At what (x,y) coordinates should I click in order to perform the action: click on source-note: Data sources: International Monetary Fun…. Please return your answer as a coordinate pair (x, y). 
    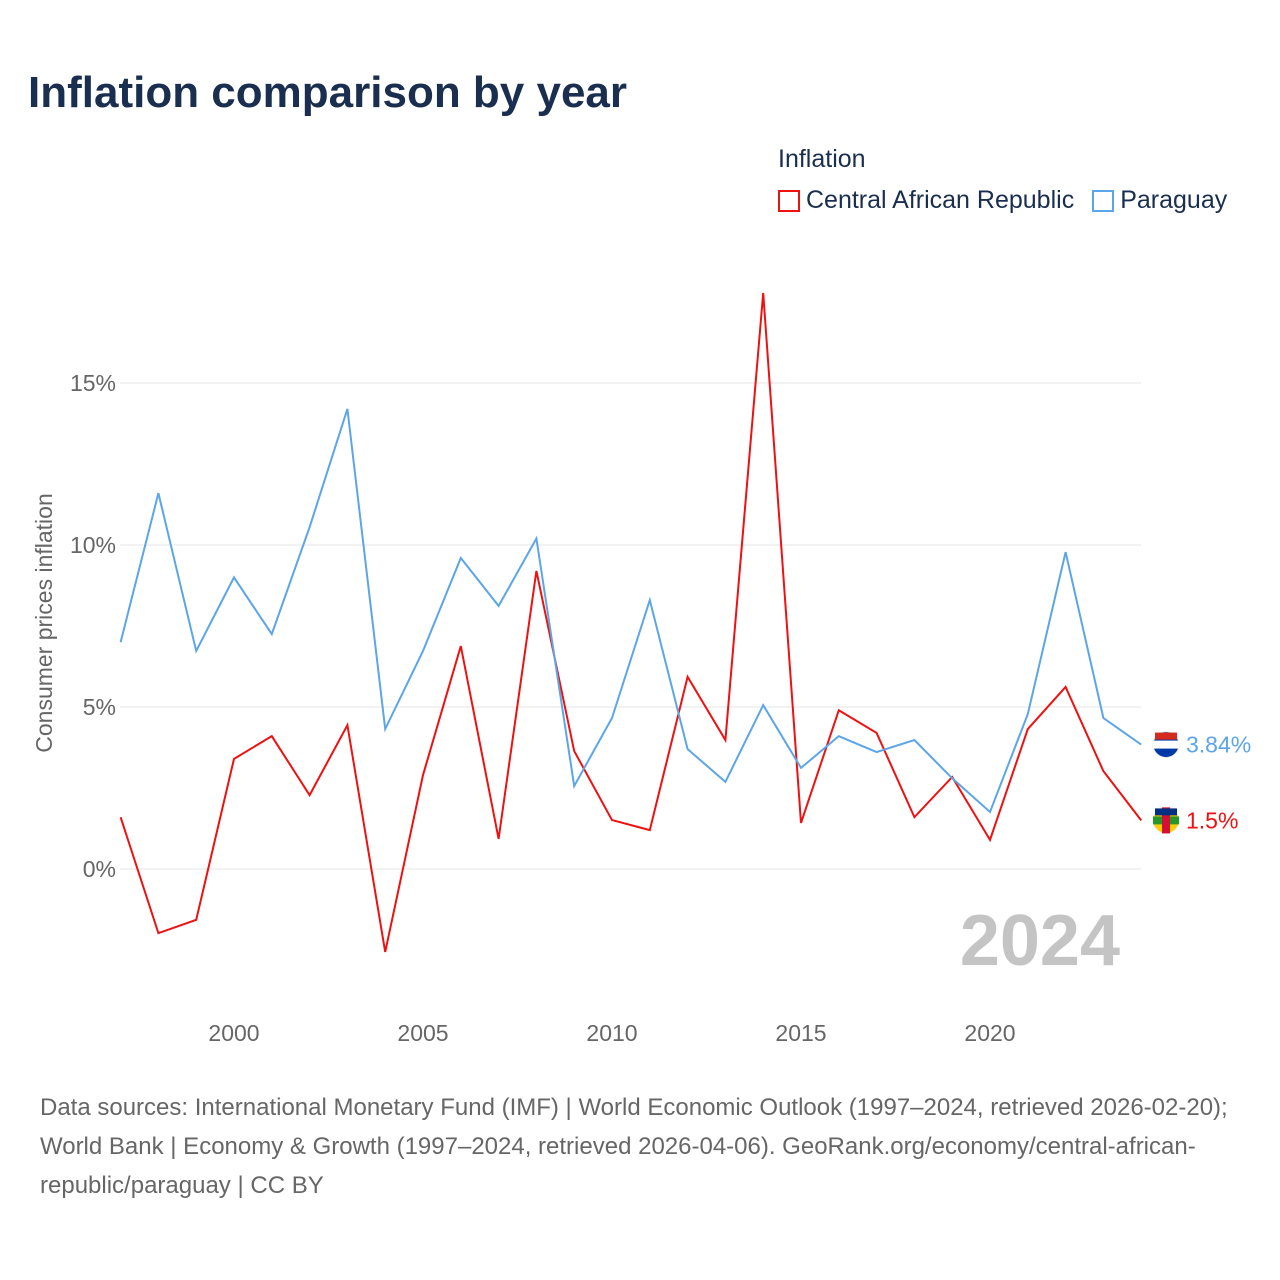
    Looking at the image, I should click on (634, 1146).